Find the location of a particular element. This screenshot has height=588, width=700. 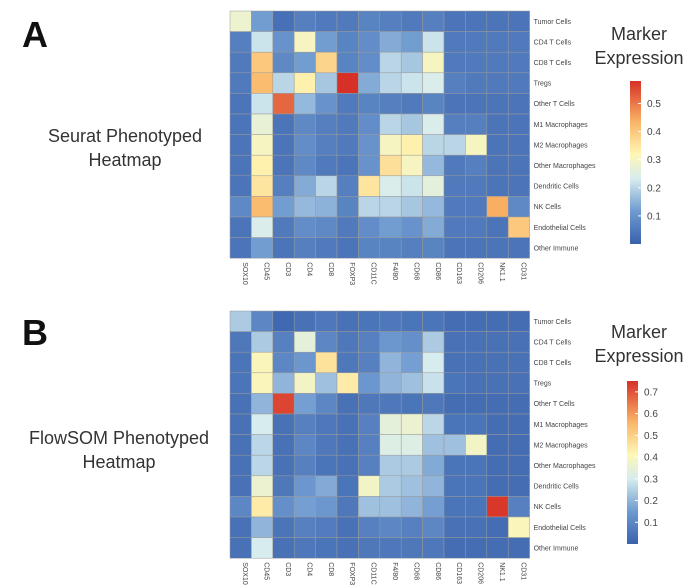

colorbar-tick-label: 0.4 is located at coordinates (654, 132).